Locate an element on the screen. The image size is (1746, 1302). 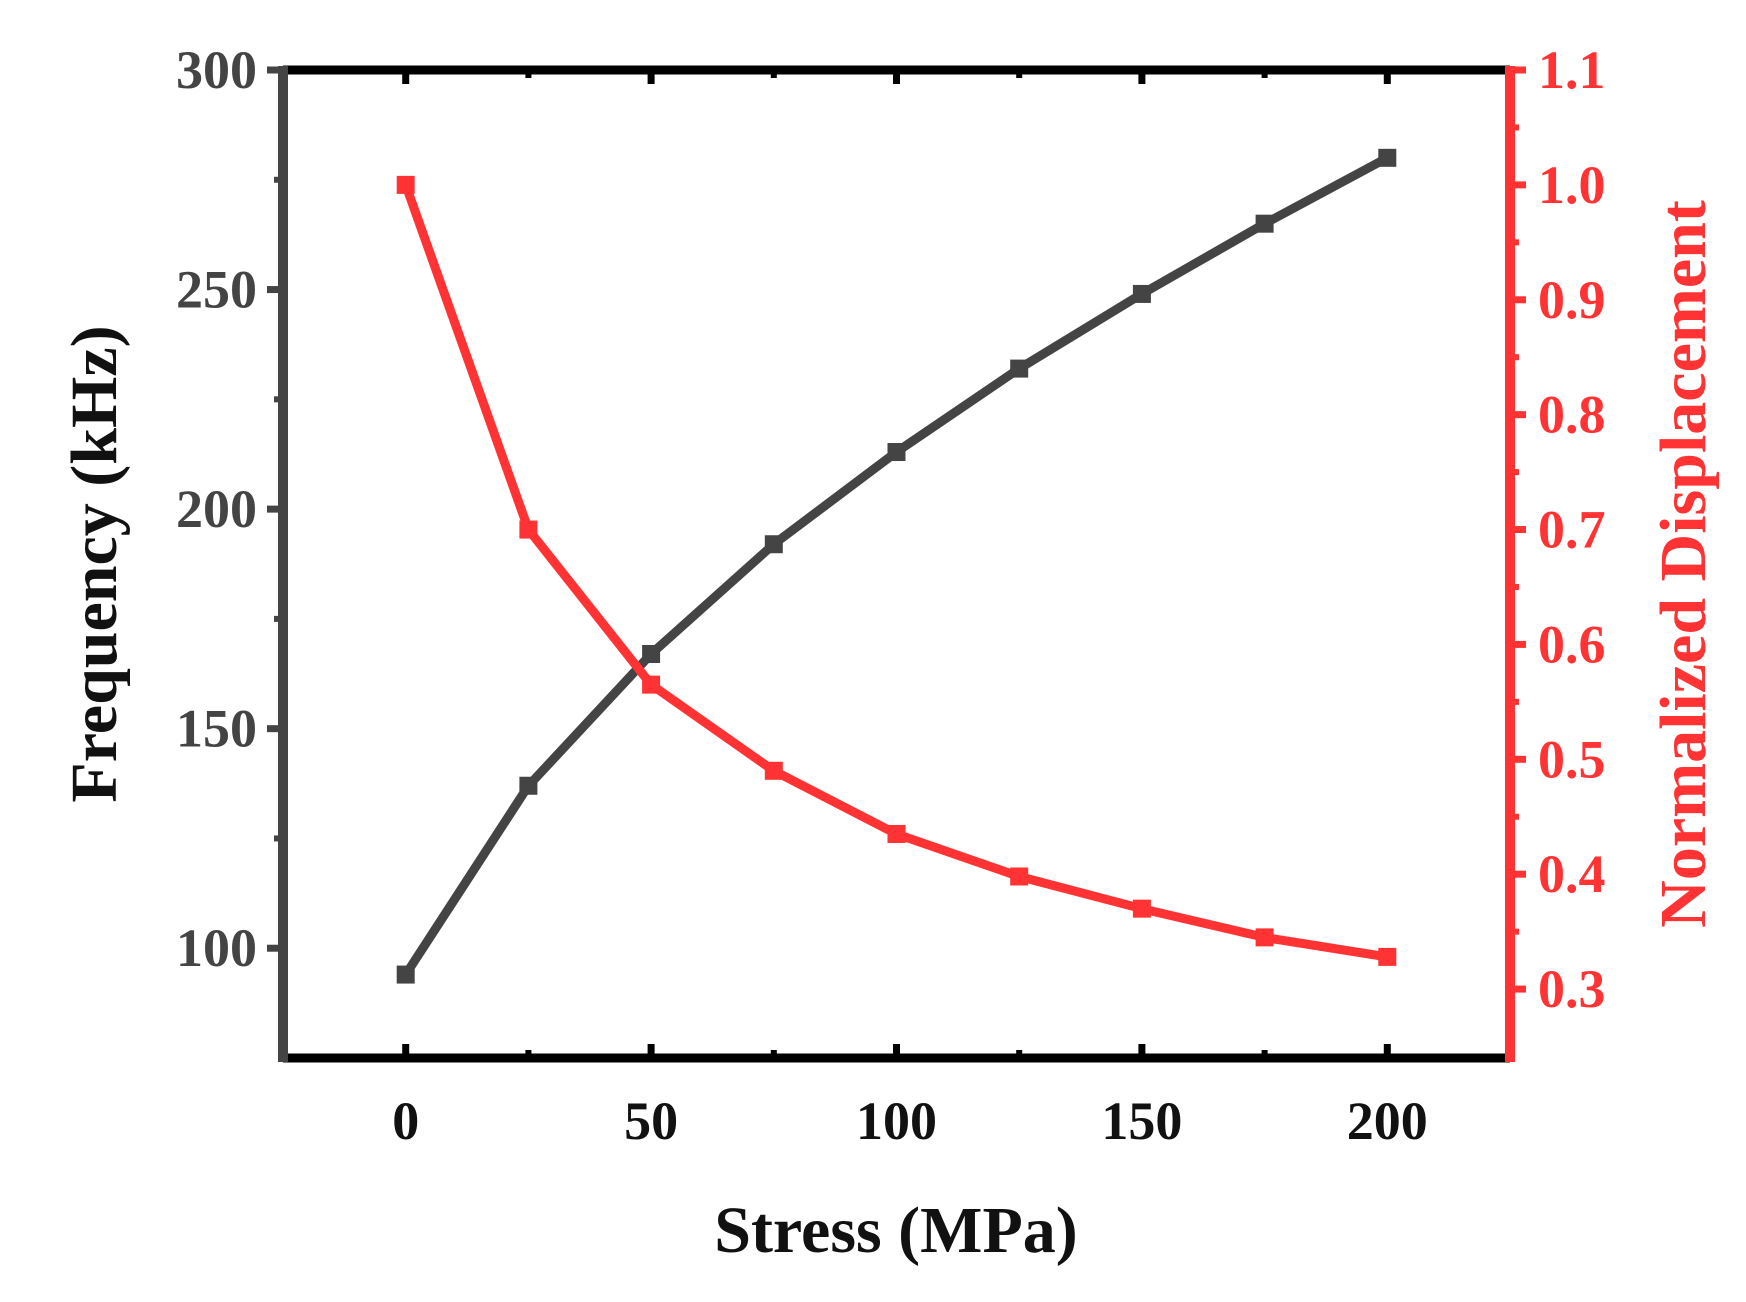
x-tick-label: 100 is located at coordinates (896, 1121).